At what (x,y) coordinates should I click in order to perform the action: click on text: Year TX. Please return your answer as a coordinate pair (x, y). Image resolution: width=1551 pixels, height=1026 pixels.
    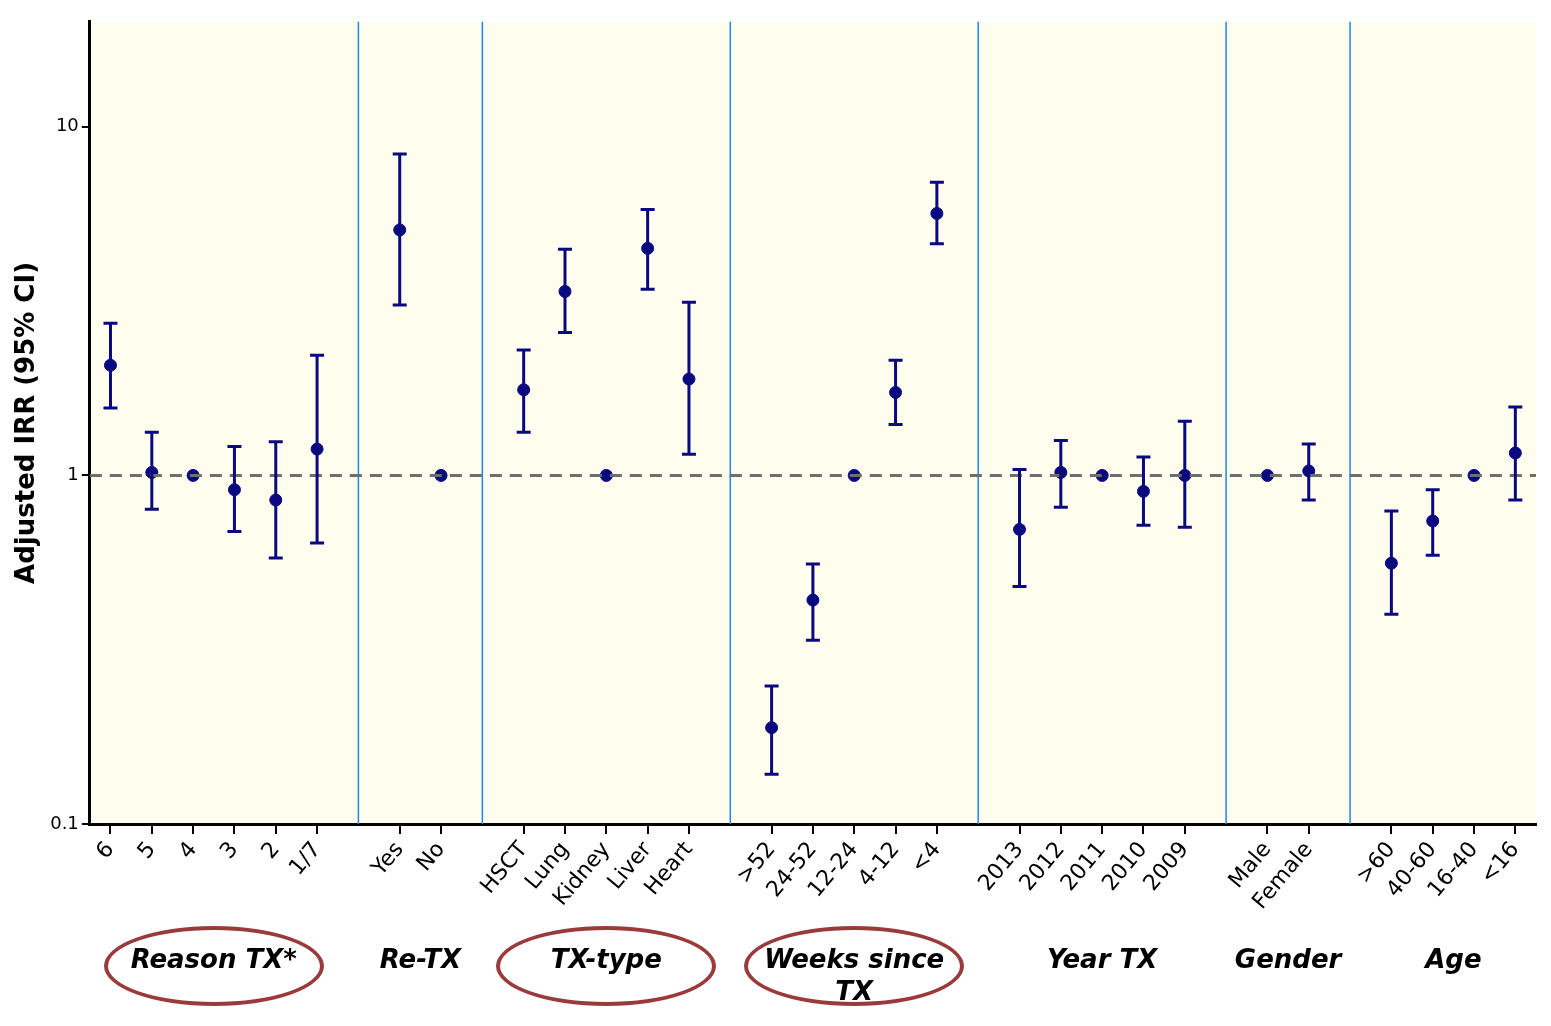
    Looking at the image, I should click on (1102, 959).